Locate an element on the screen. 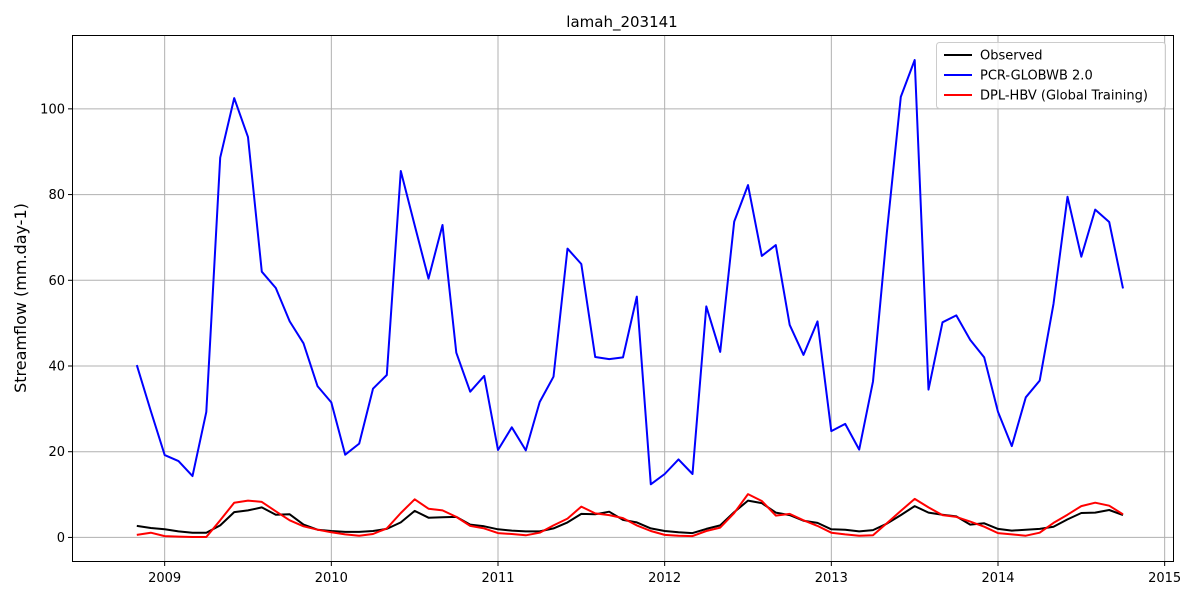 The height and width of the screenshot is (600, 1200). x-tick-label: 2011 is located at coordinates (497, 578).